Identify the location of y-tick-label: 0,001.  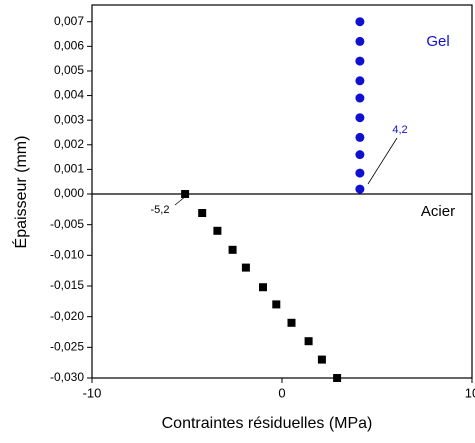
(69, 169).